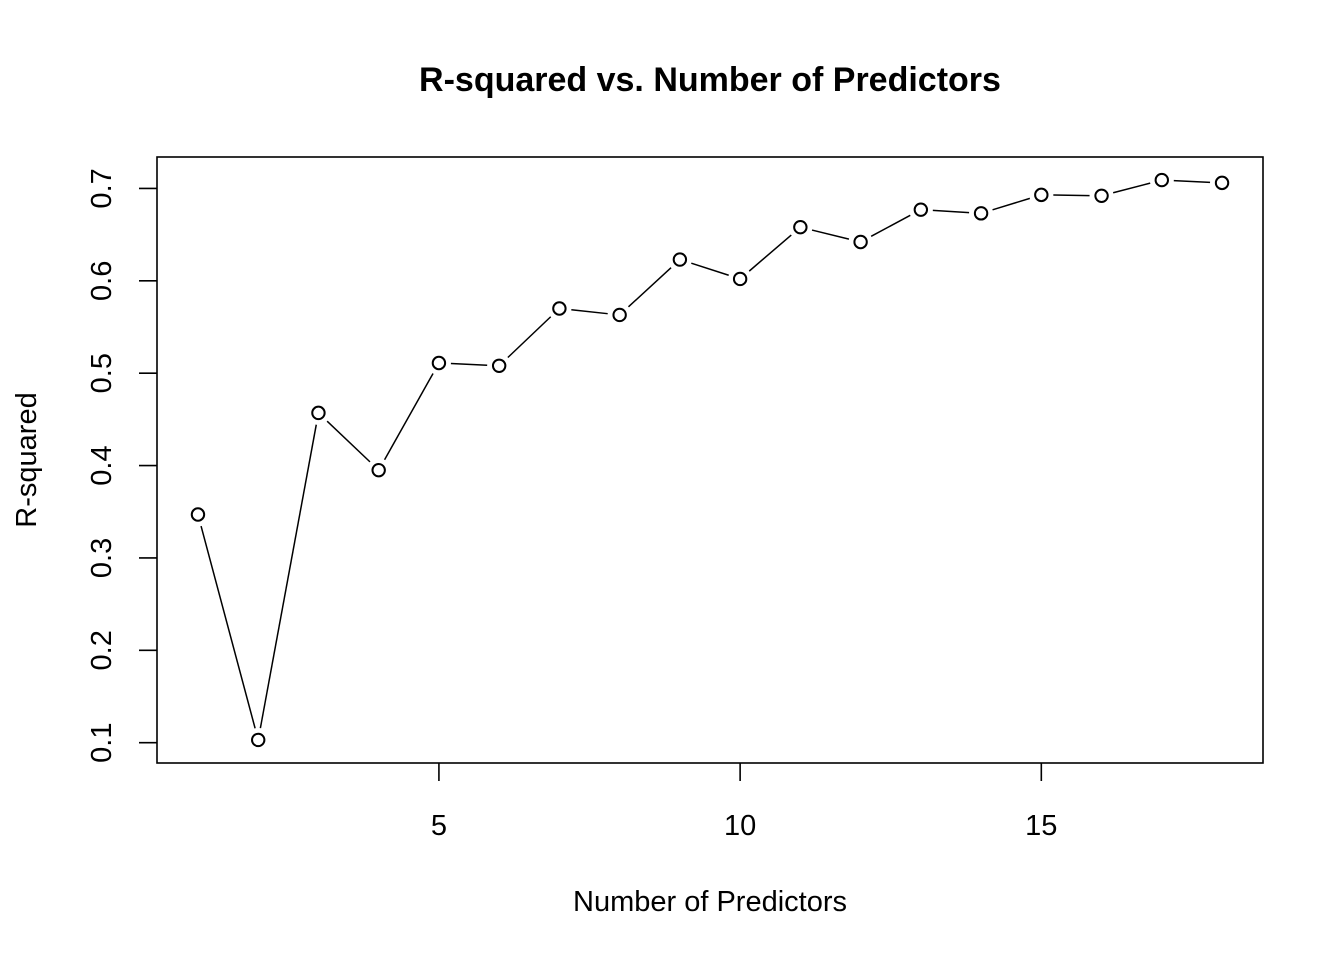 This screenshot has width=1344, height=965. Describe the element at coordinates (710, 902) in the screenshot. I see `x-axis-label: Number of Predictors` at that location.